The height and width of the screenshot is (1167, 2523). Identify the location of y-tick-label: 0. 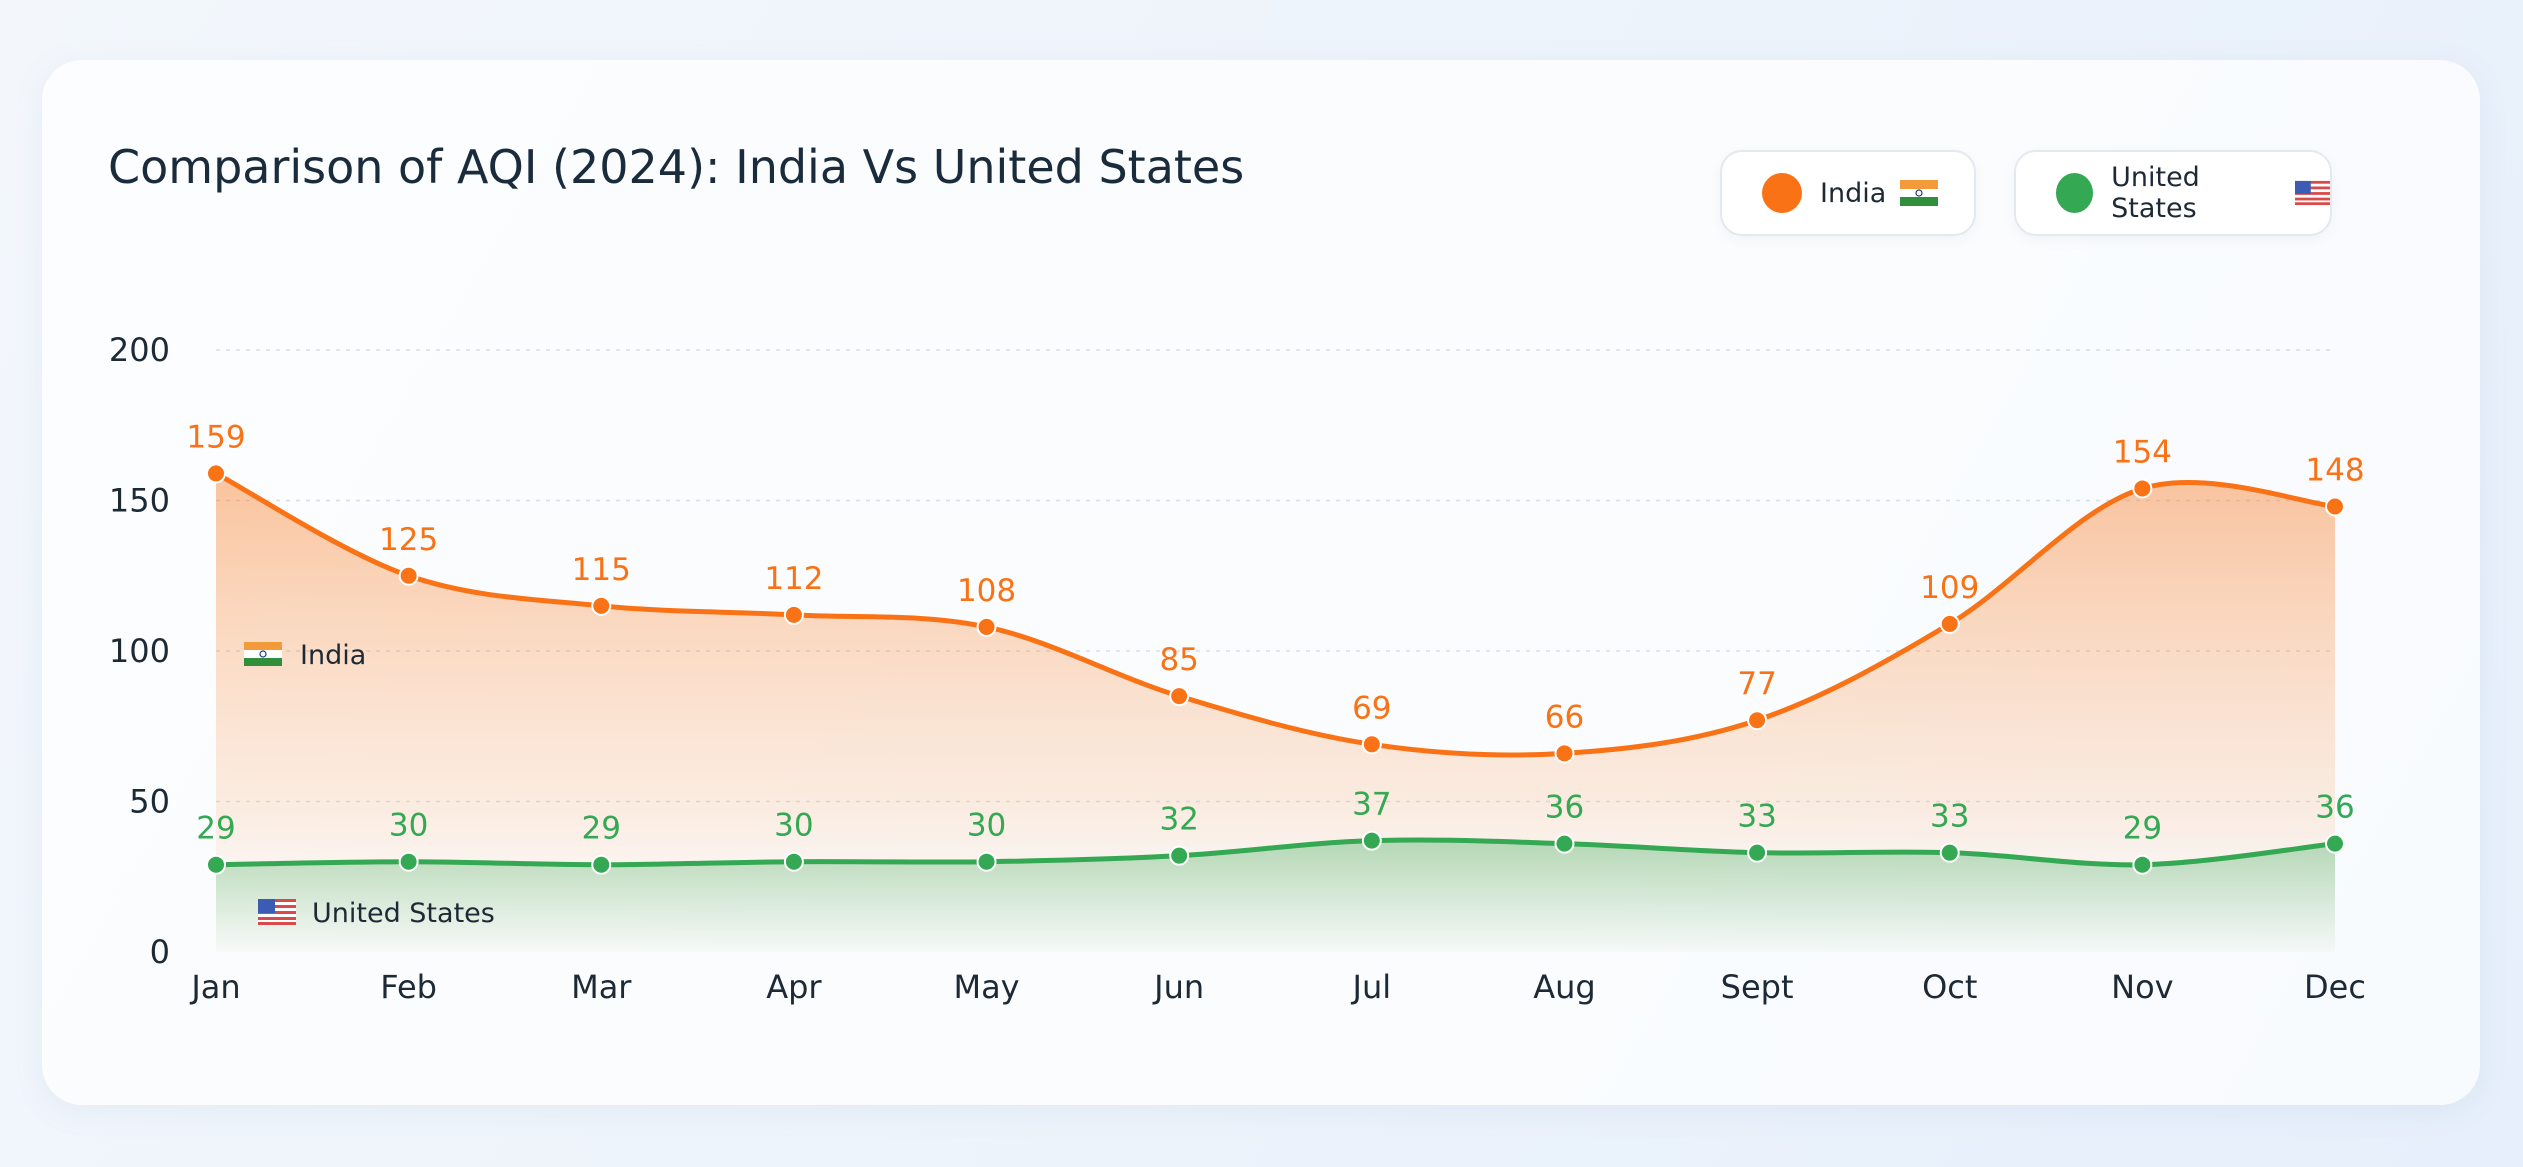
(160, 952).